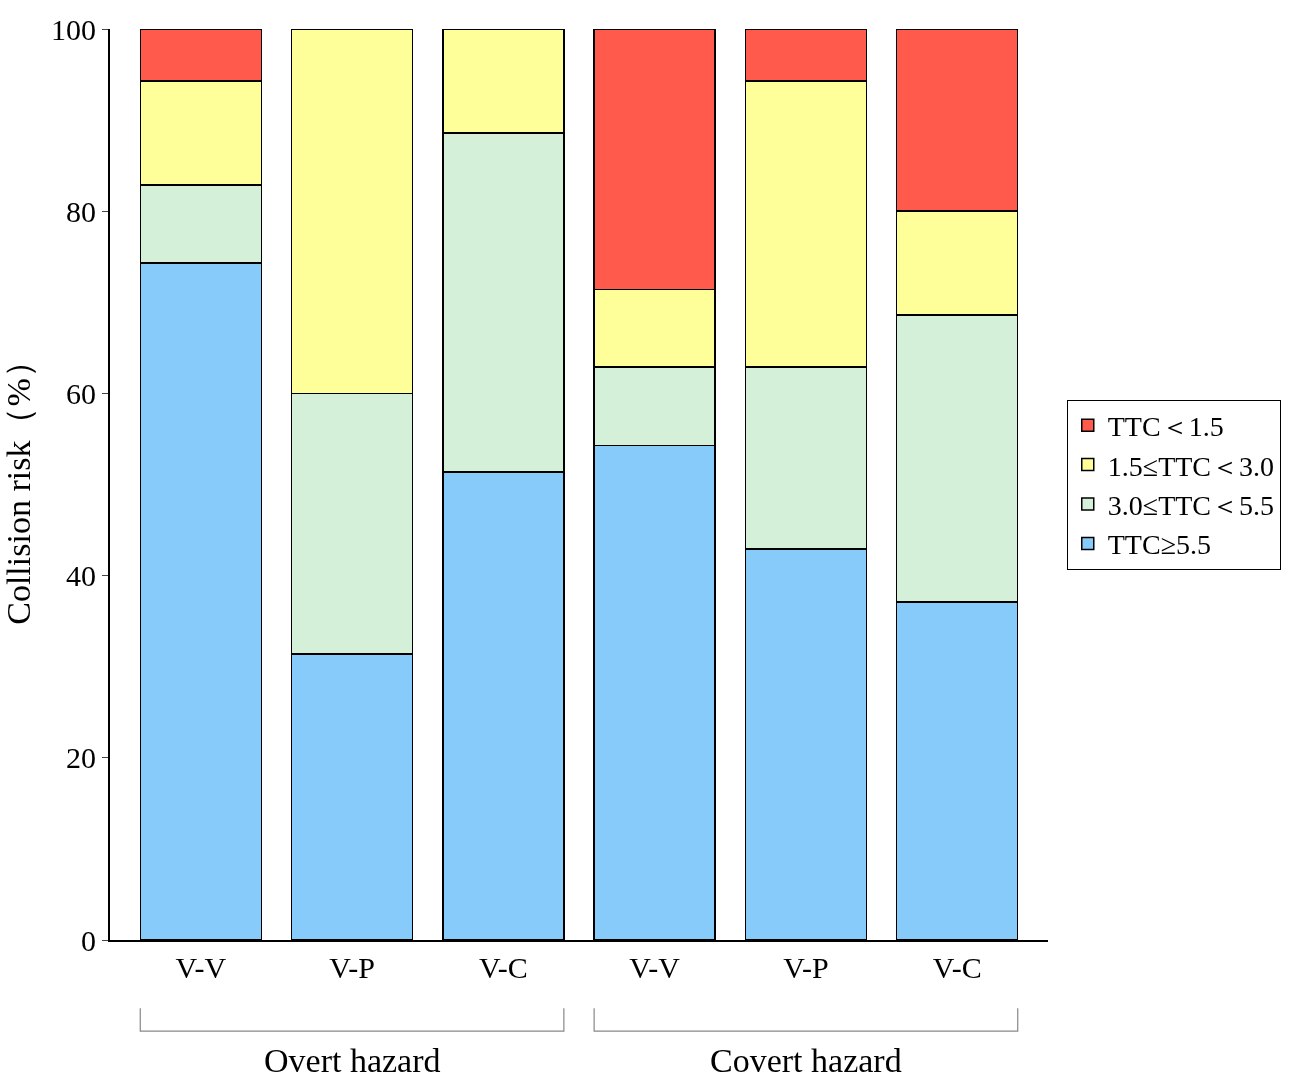 The image size is (1293, 1080). What do you see at coordinates (1191, 466) in the screenshot?
I see `legend-label: 1.5≤TTC＜3.0` at bounding box center [1191, 466].